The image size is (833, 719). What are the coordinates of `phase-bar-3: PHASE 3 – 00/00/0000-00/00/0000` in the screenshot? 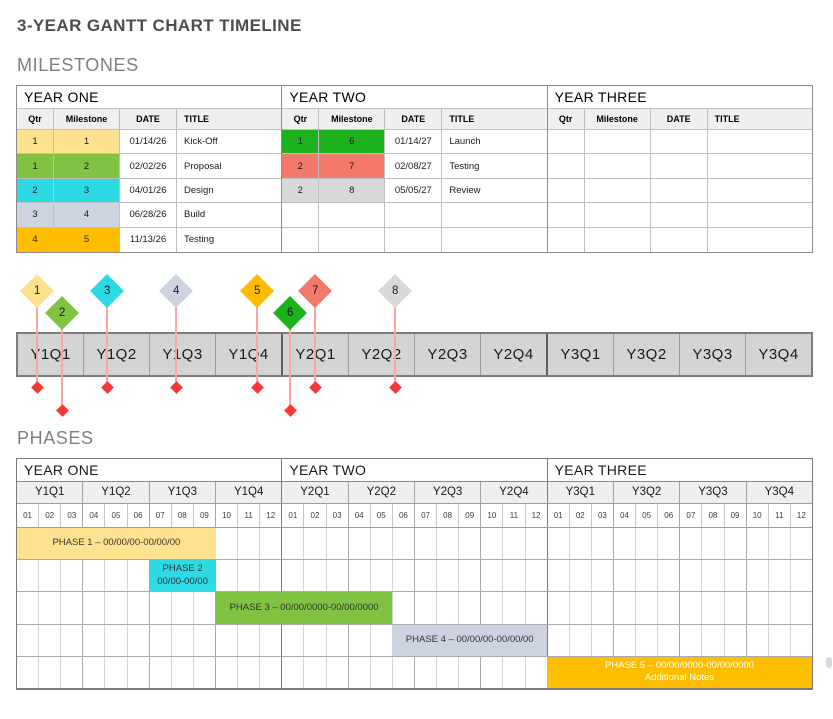 It's located at (304, 608).